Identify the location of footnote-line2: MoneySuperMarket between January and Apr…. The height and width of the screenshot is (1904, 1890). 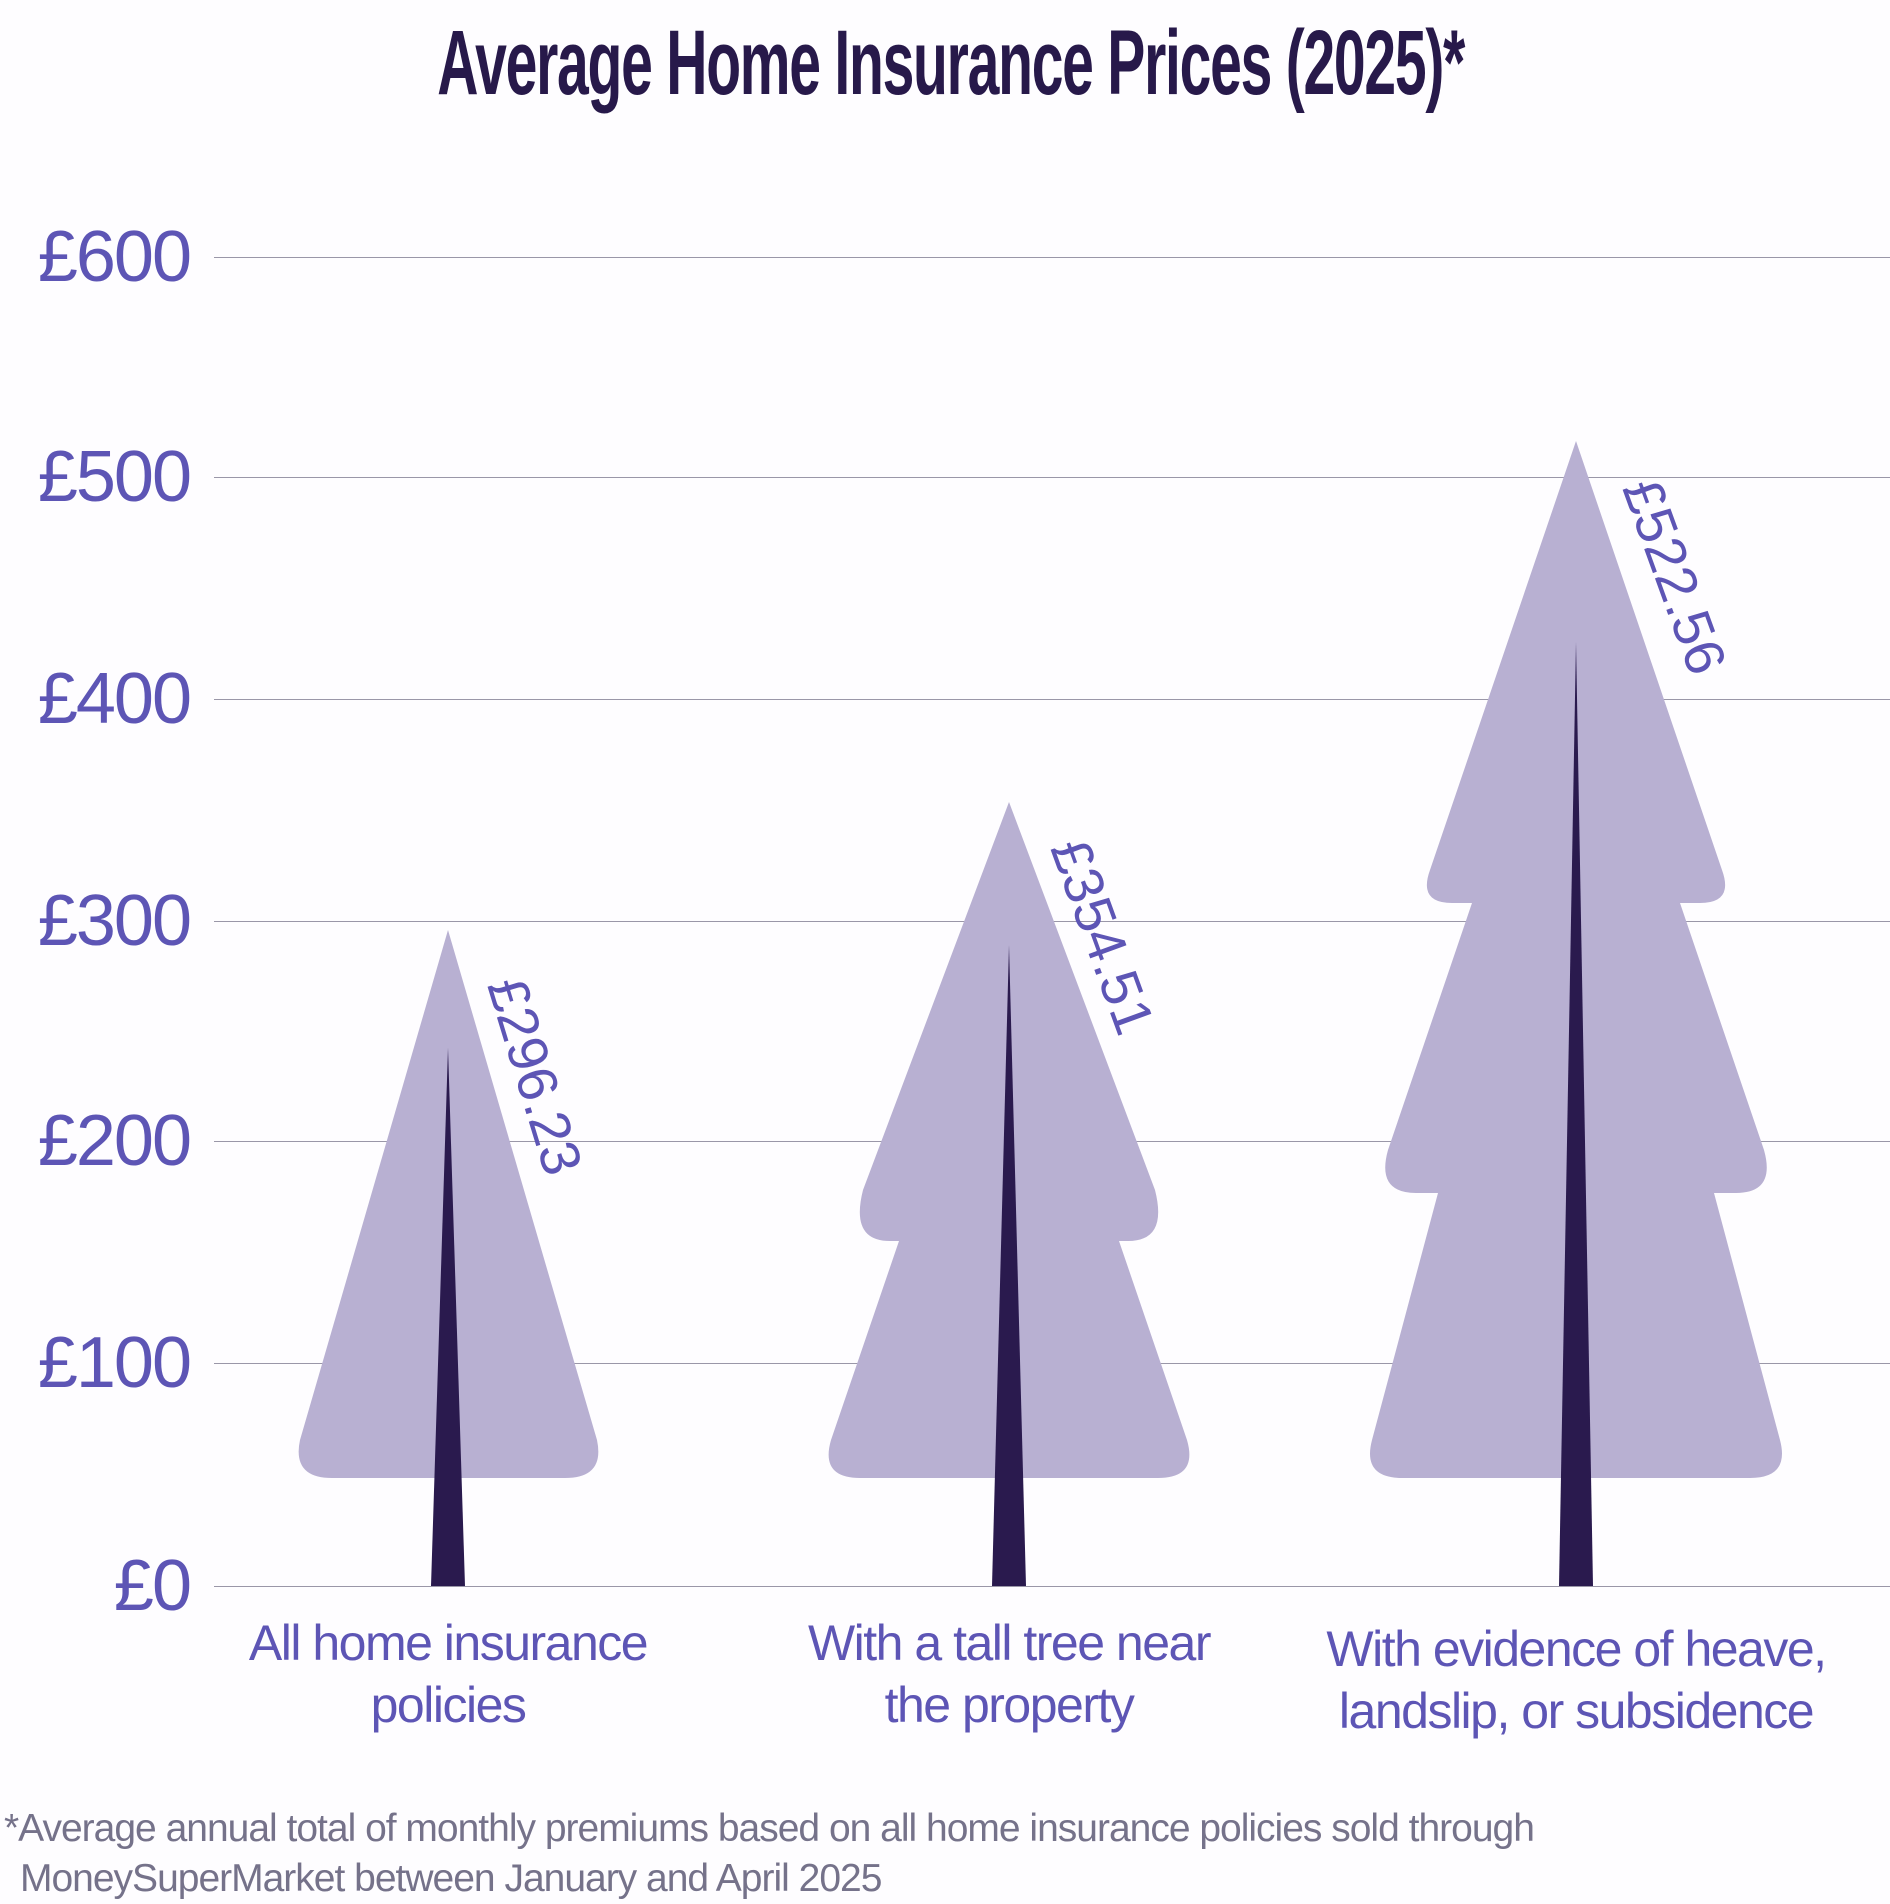
(451, 1878).